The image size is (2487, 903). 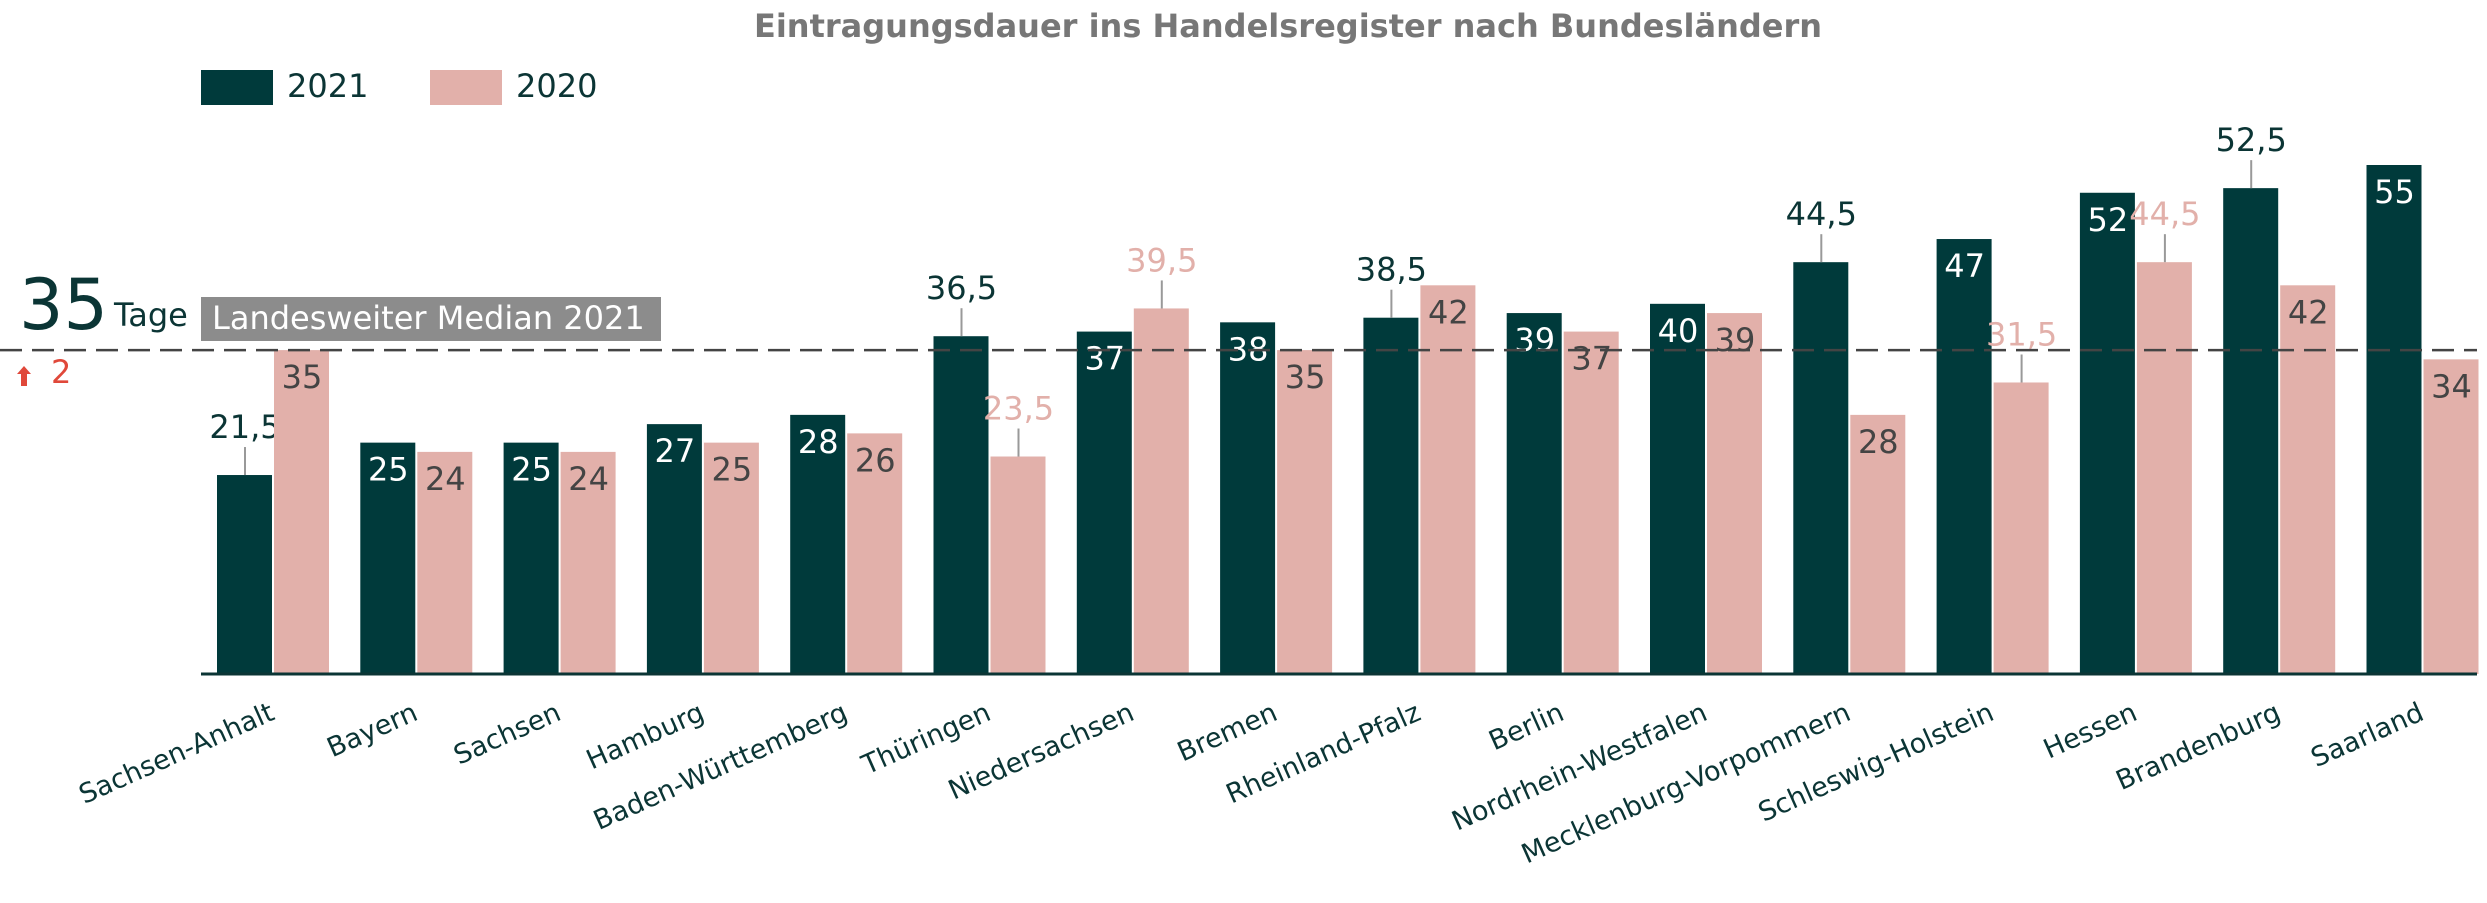 What do you see at coordinates (675, 451) in the screenshot?
I see `value-label: 27` at bounding box center [675, 451].